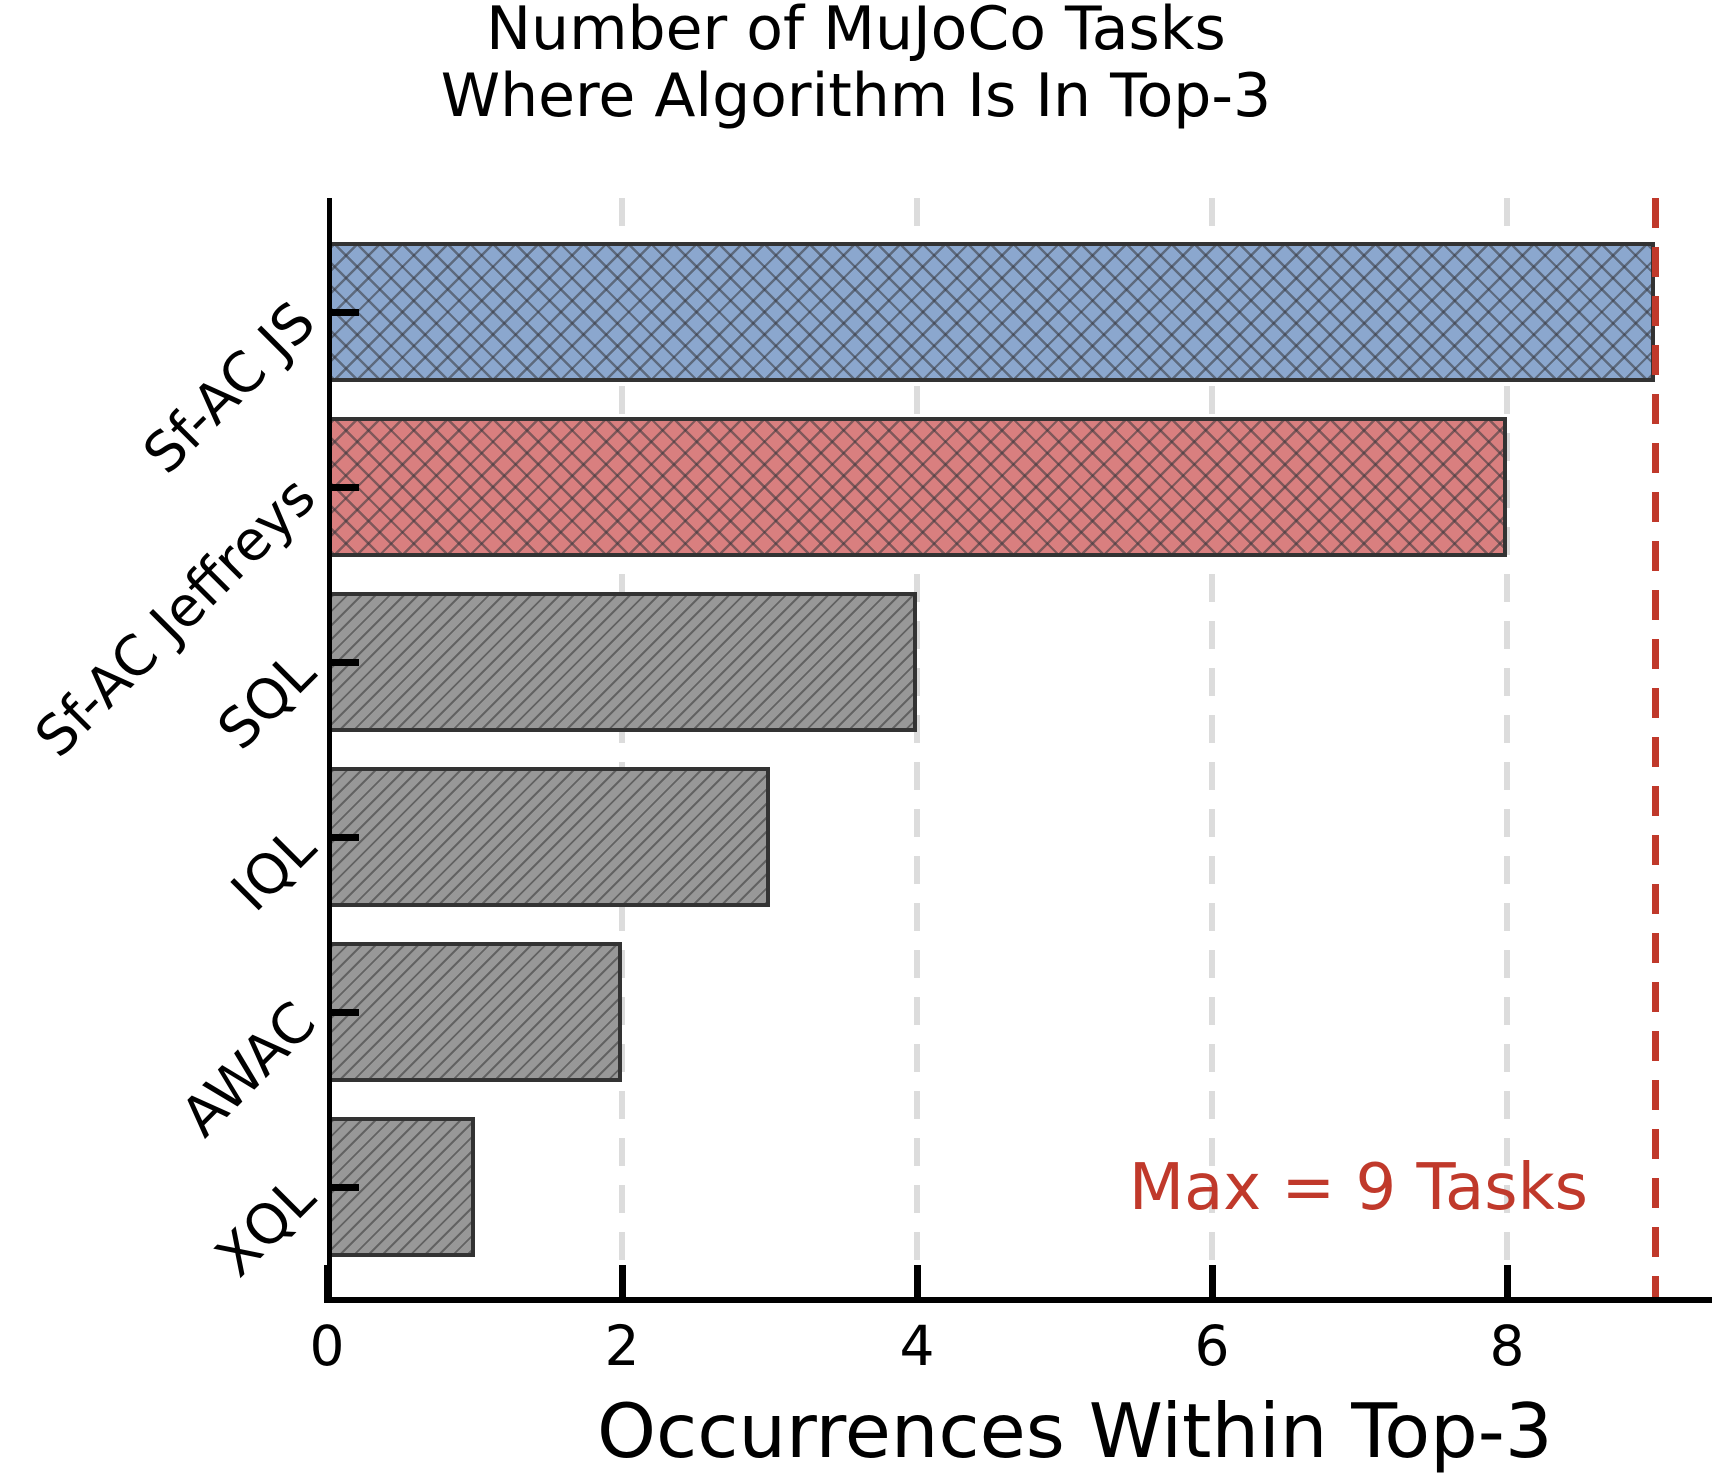 The width and height of the screenshot is (1712, 1484). Describe the element at coordinates (1018, 1300) in the screenshot. I see `x-axis-spine` at that location.